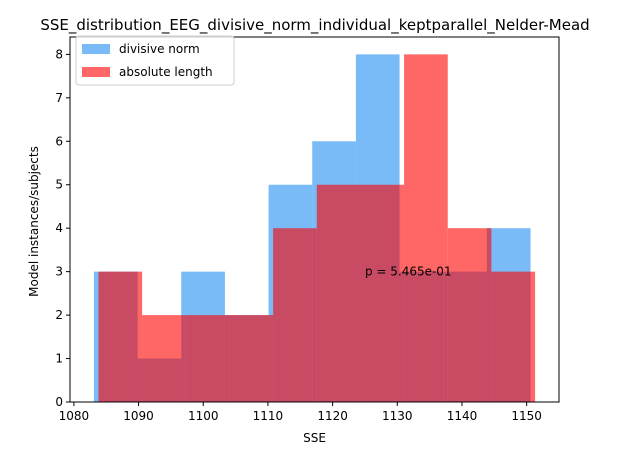 The width and height of the screenshot is (630, 455). I want to click on x-tick-label: 1140, so click(462, 416).